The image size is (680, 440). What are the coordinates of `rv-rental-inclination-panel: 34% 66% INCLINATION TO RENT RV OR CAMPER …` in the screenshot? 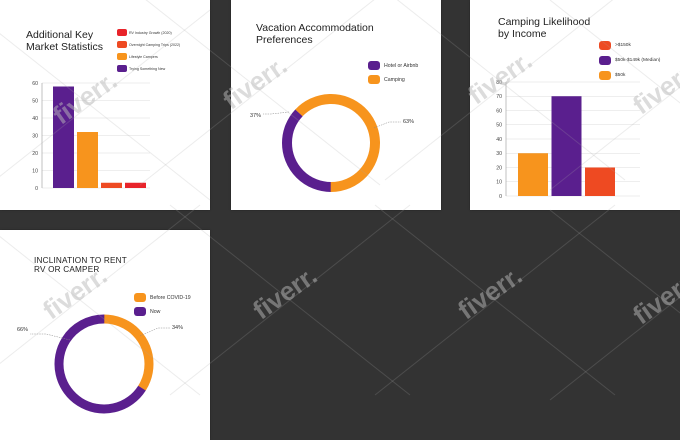 It's located at (105, 335).